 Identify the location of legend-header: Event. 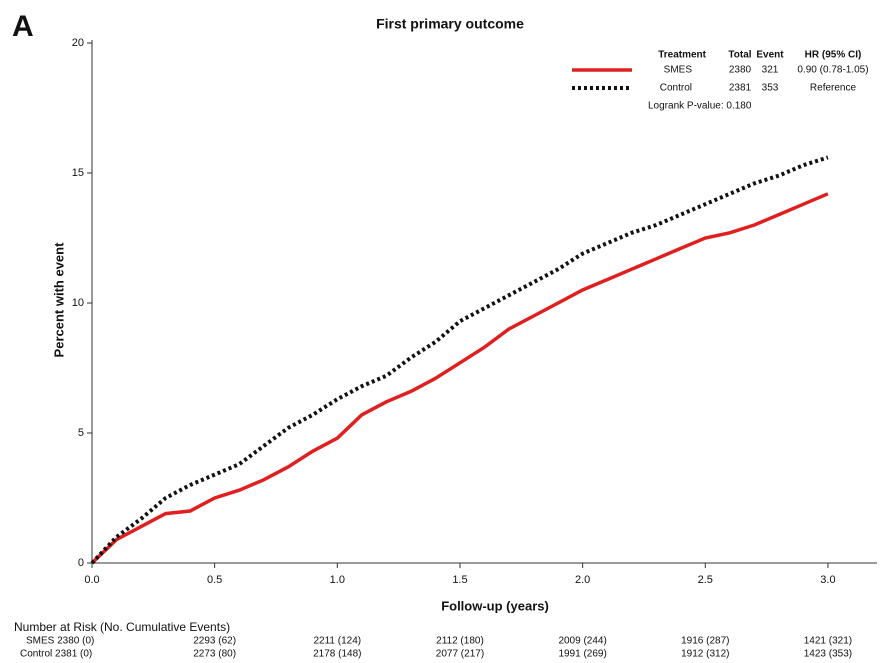
(770, 55).